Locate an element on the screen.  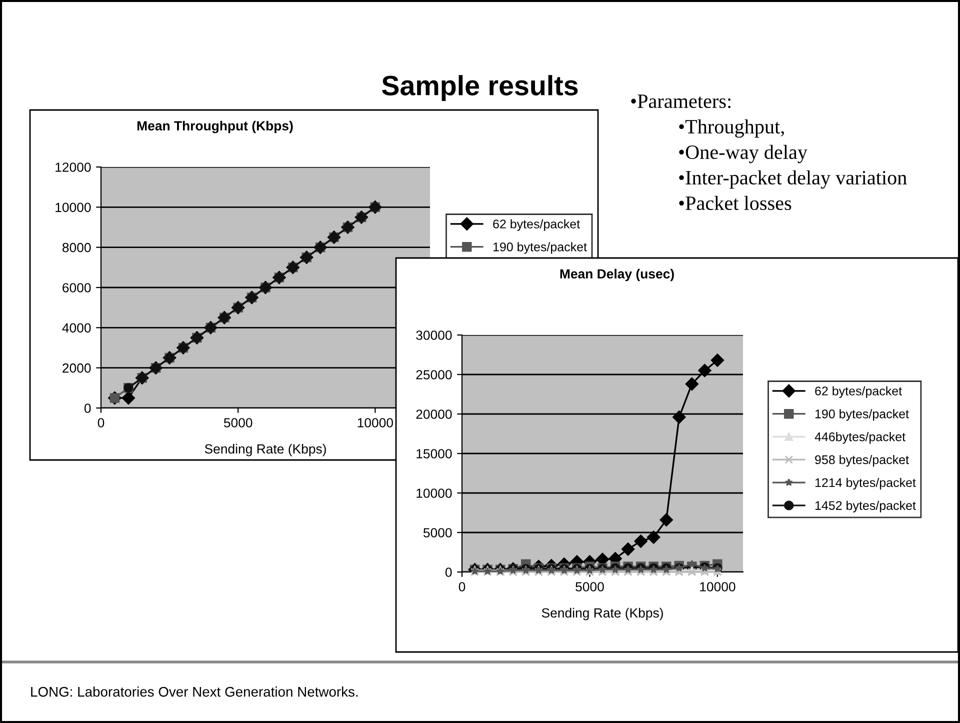
text: Sample results is located at coordinates (480, 88).